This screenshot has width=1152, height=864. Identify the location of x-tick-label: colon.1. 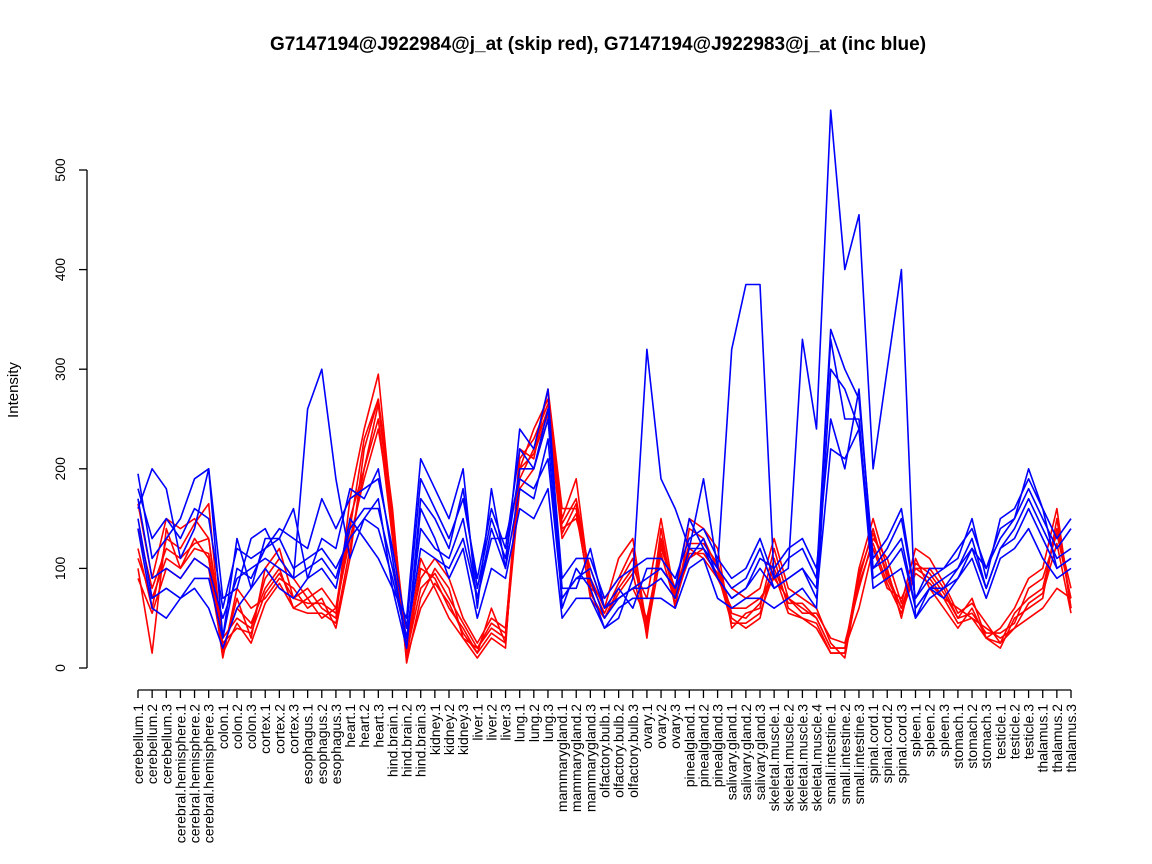
(223, 726).